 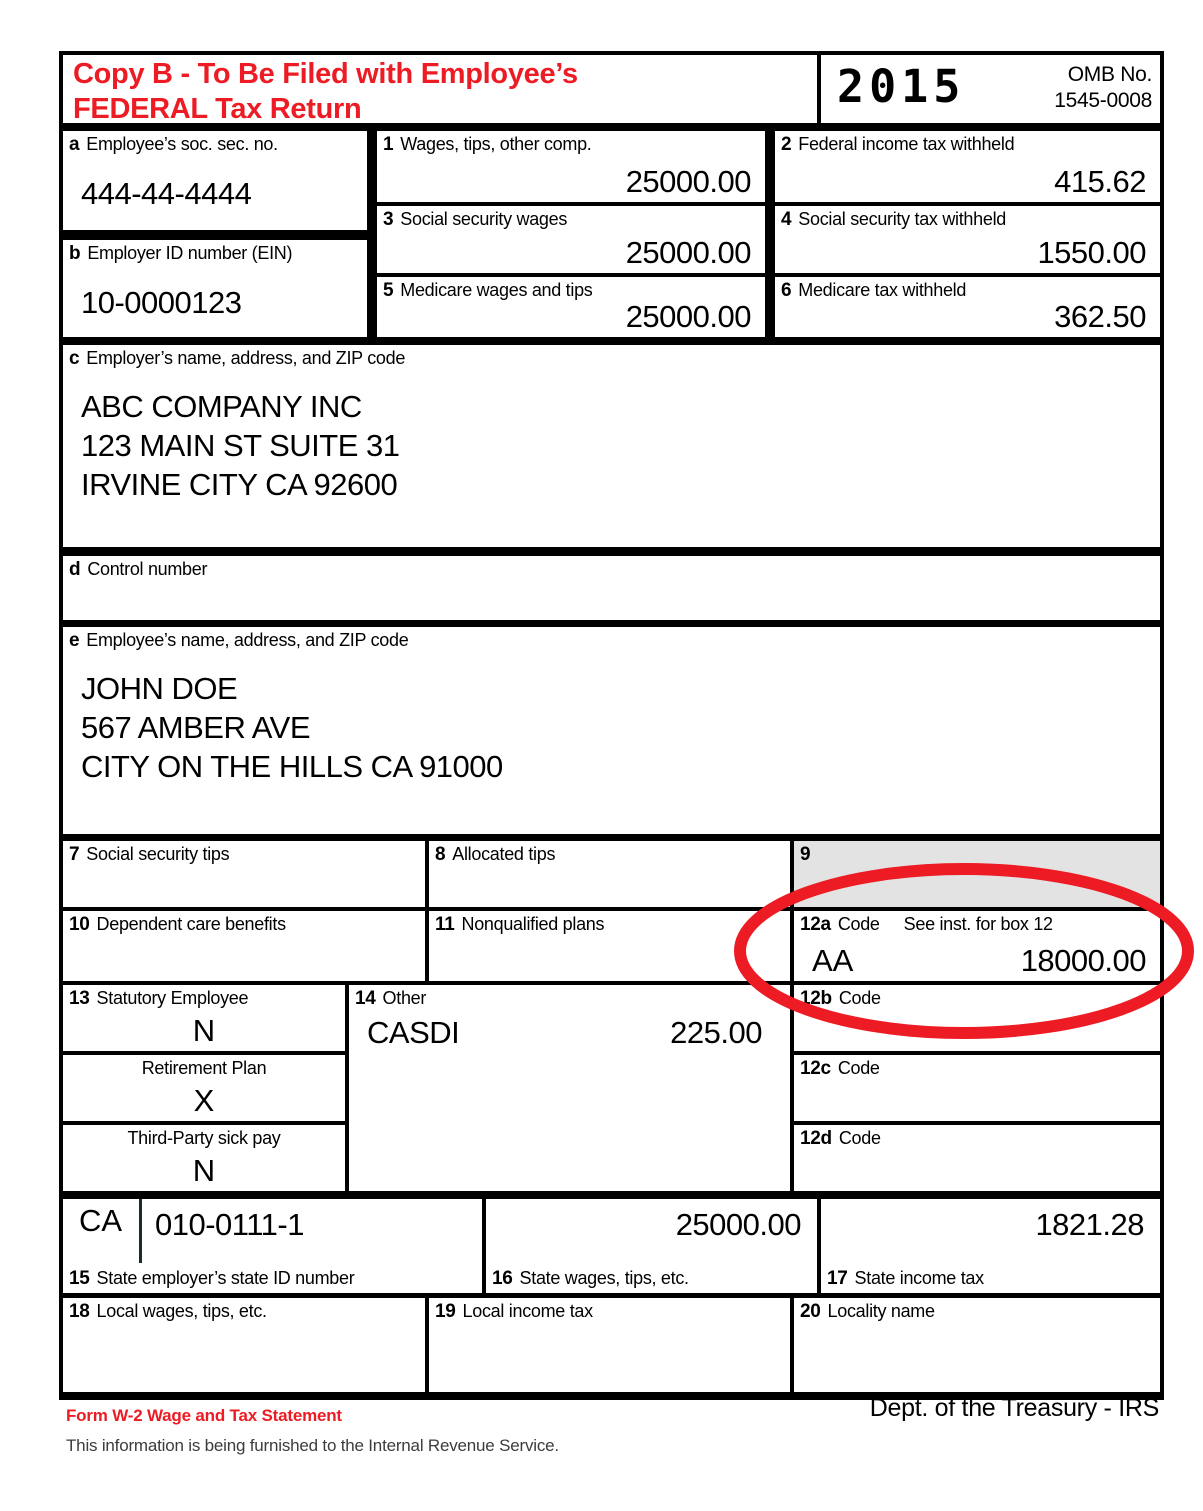 I want to click on box-15-state-id: 010-0111-1, so click(x=229, y=1224).